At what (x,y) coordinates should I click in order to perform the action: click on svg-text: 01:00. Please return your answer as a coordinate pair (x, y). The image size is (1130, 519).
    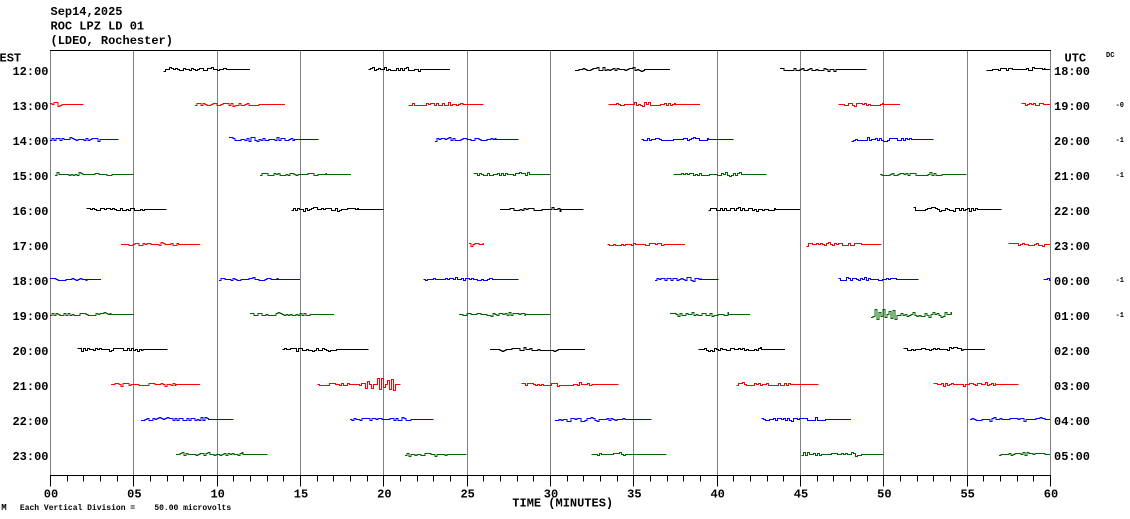
    Looking at the image, I should click on (1072, 317).